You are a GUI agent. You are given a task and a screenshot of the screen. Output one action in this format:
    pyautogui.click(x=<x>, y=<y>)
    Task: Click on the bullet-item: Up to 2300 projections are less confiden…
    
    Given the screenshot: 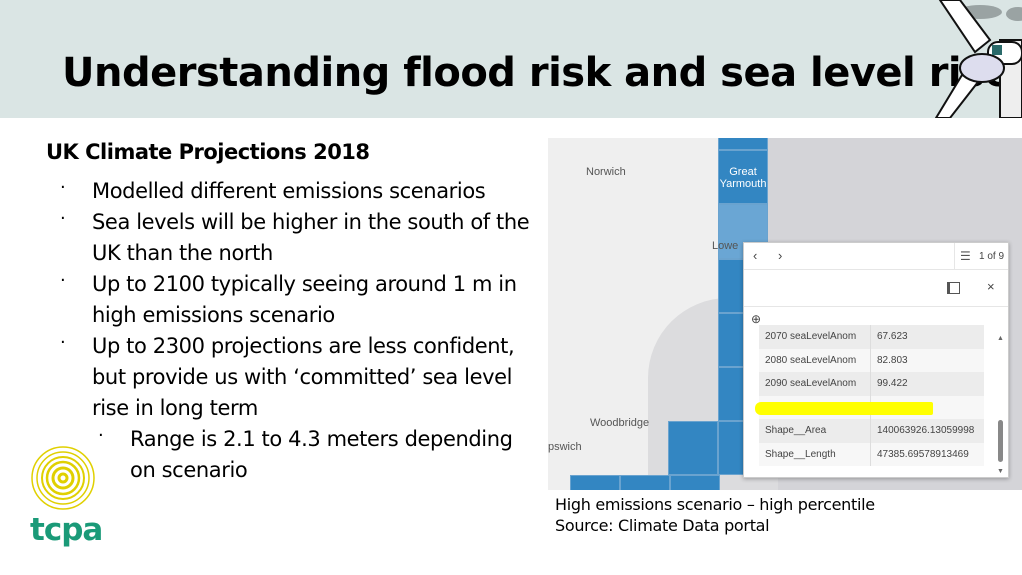 What is the action you would take?
    pyautogui.click(x=300, y=375)
    